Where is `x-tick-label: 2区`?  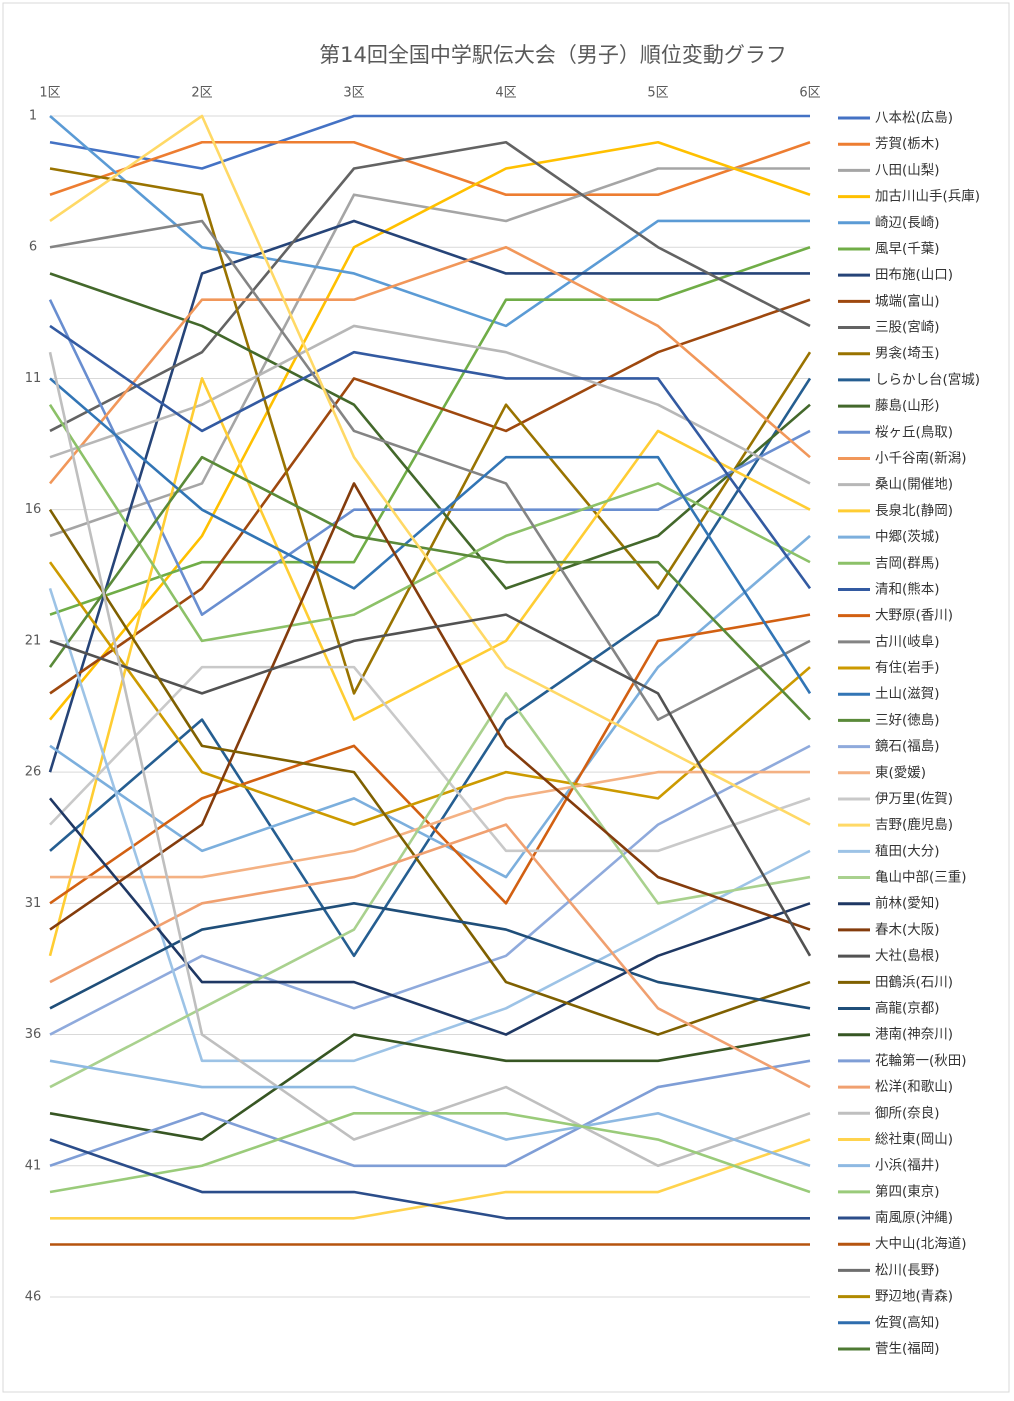
x-tick-label: 2区 is located at coordinates (201, 93).